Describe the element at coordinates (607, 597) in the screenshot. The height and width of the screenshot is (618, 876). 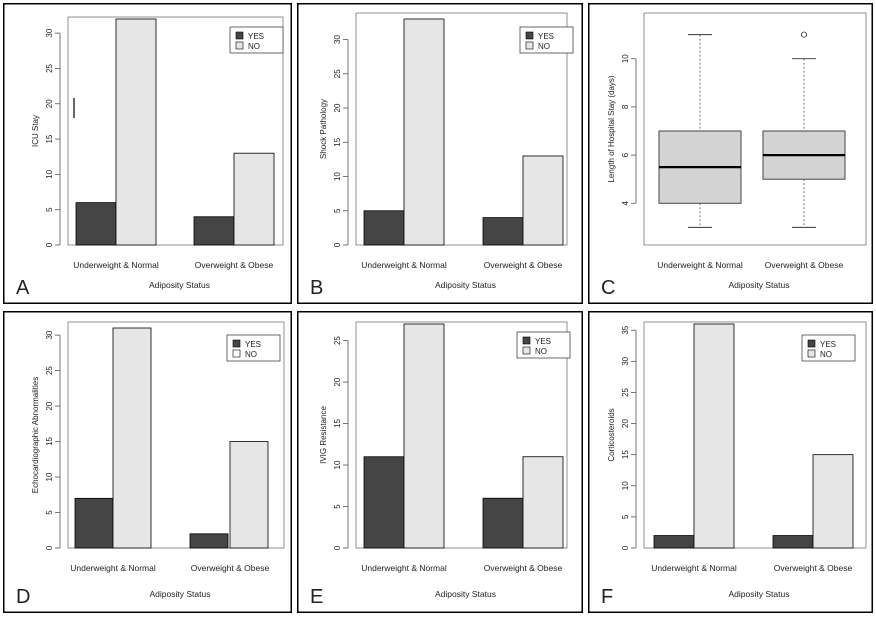
I see `panel-letter: F` at that location.